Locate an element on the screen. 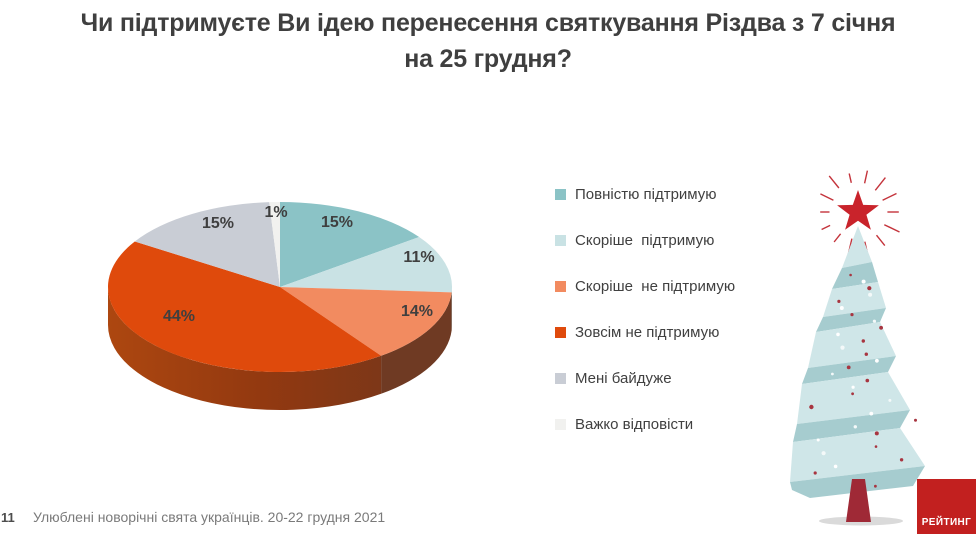 This screenshot has height=534, width=976. rating-logo-text: РЕЙТИНГ is located at coordinates (946, 522).